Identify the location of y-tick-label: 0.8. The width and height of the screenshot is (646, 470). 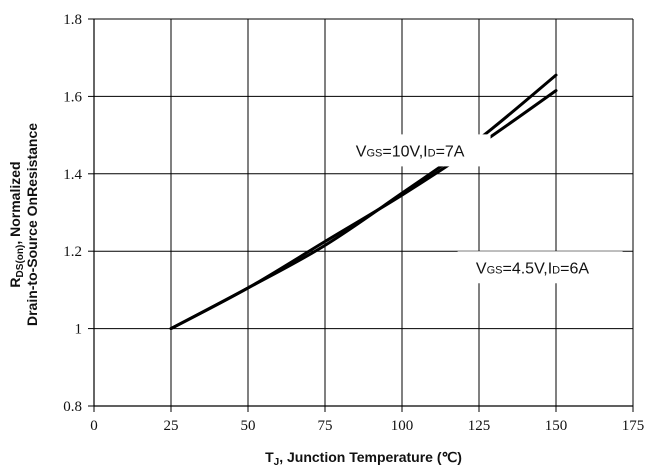
(72, 407).